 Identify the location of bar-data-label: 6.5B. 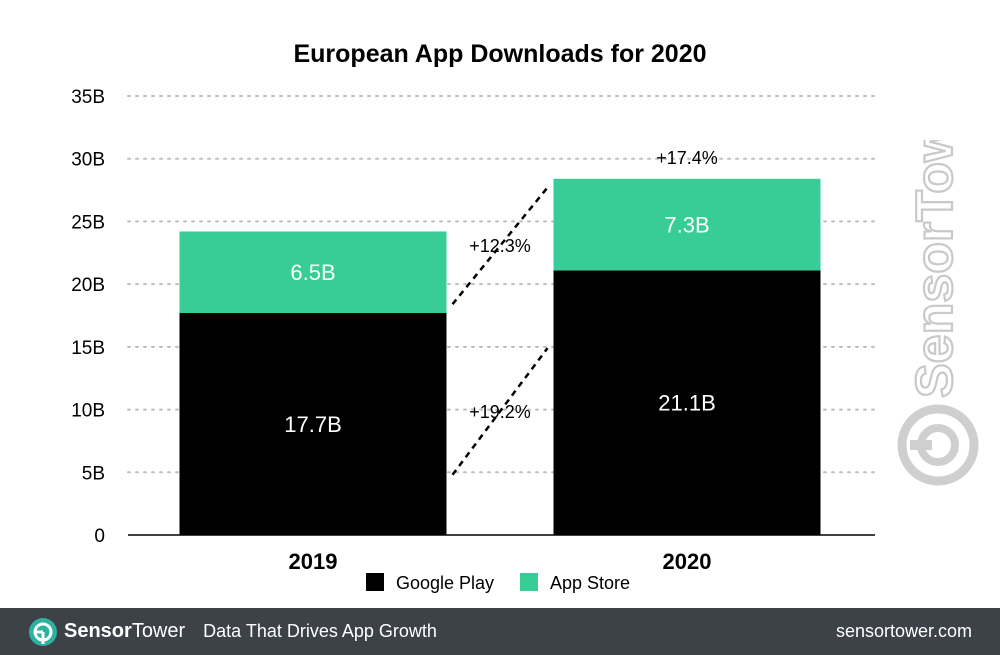
(312, 272).